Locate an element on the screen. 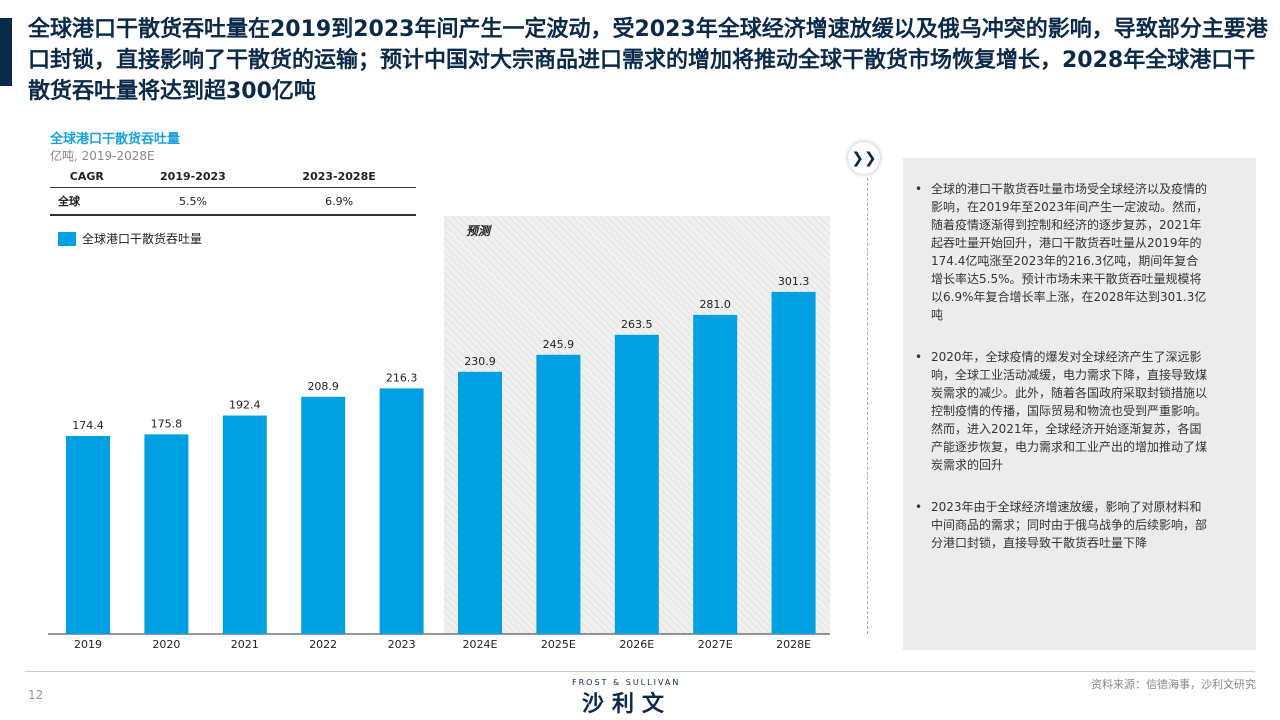 The image size is (1280, 720). cagr-data-row: 全球 5.5% 6.9% is located at coordinates (233, 201).